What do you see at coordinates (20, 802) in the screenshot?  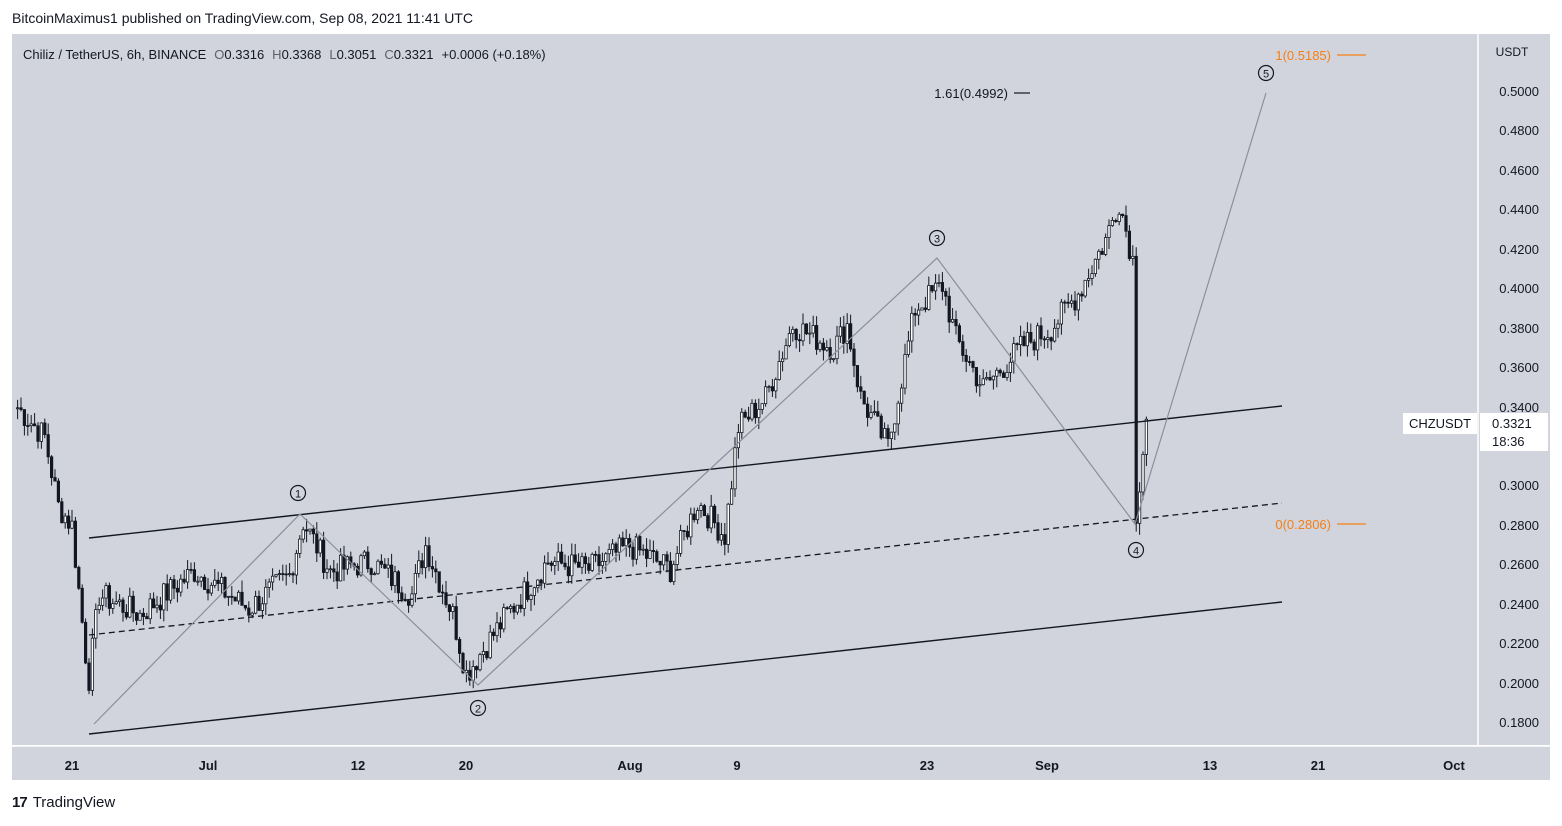 I see `tradingview-logo-icon: 17` at bounding box center [20, 802].